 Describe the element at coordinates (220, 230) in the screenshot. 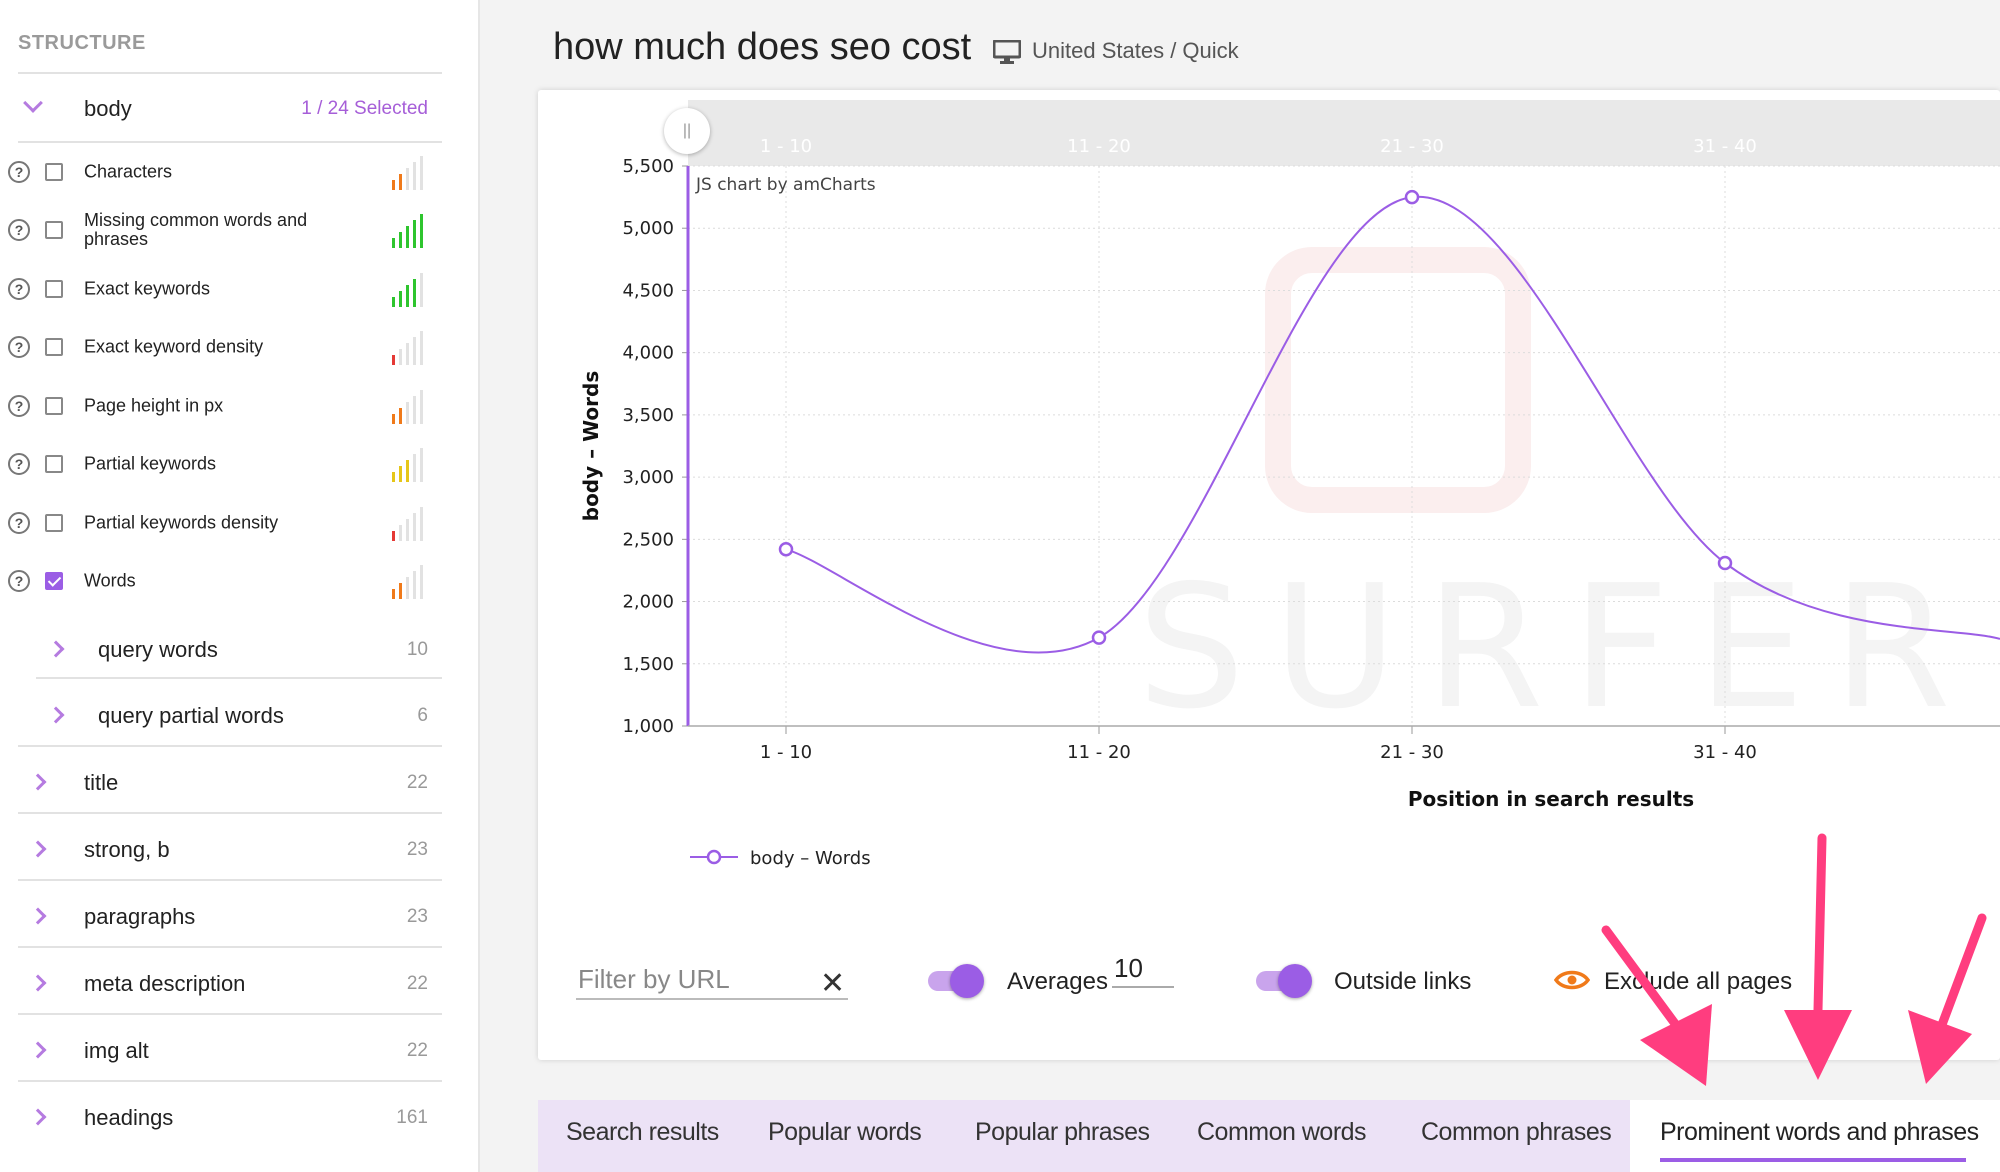

I see `metric-row: ? Missing common words and phrases` at that location.